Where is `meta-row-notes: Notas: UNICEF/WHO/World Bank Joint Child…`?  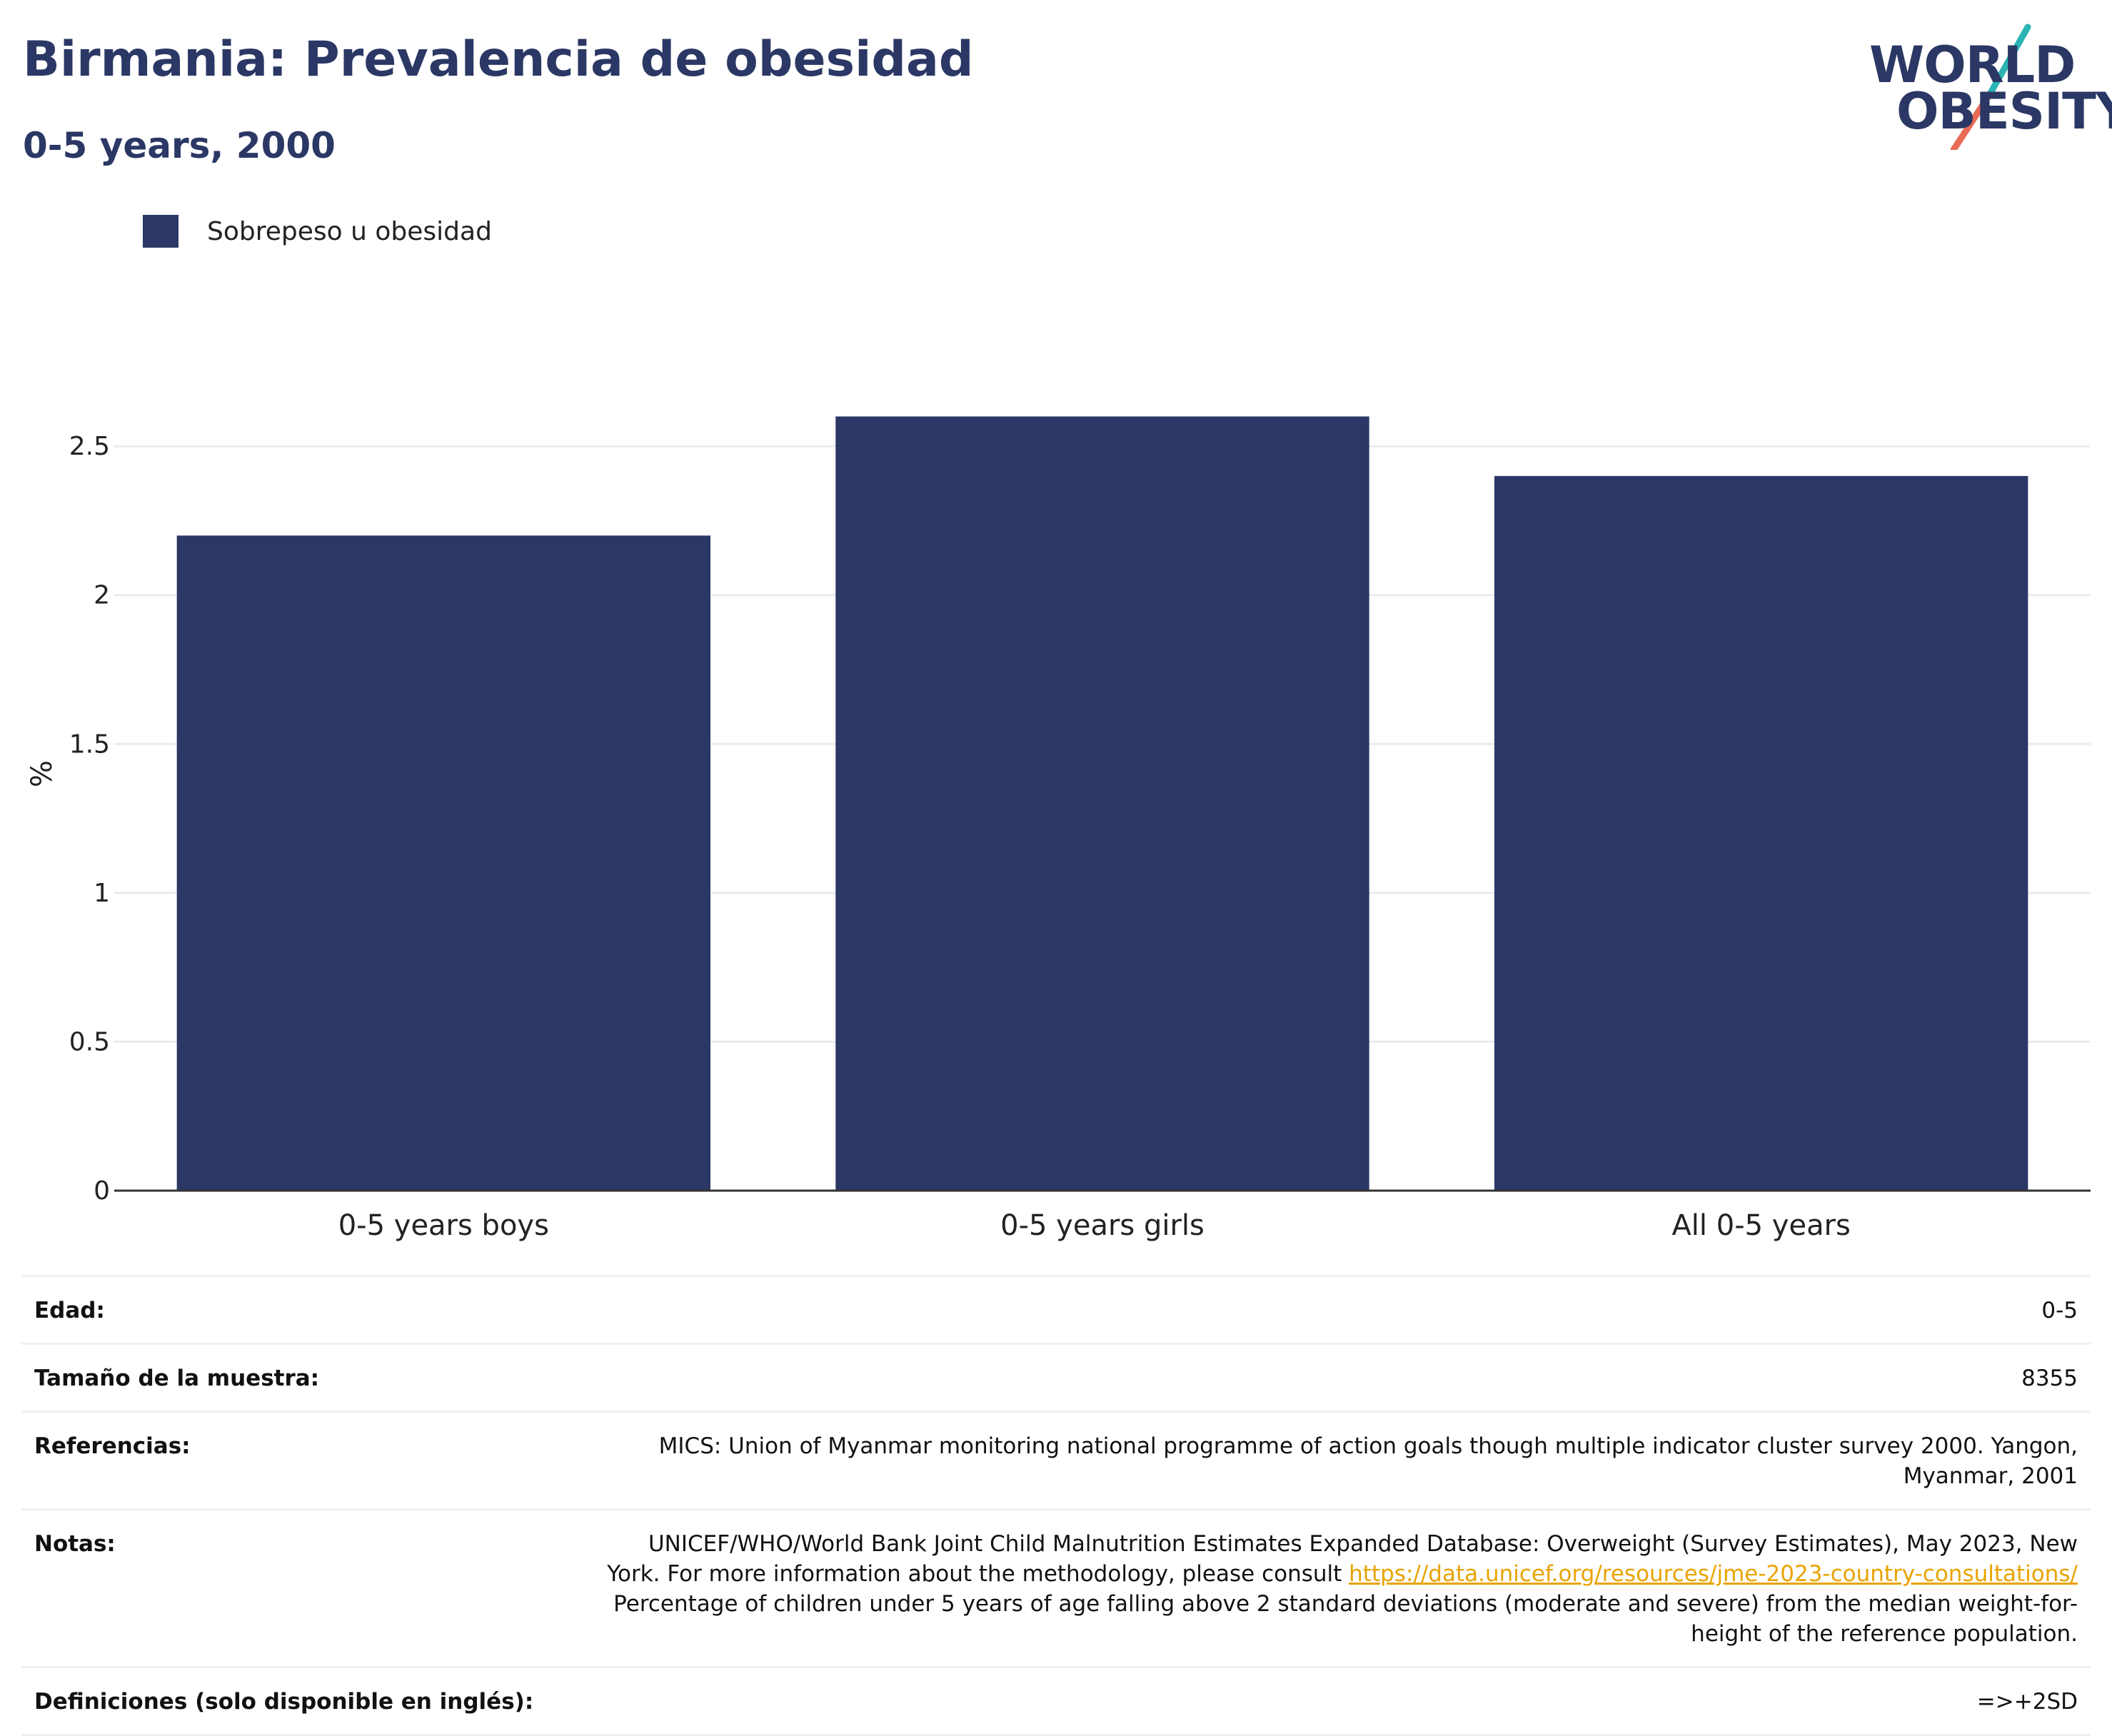 meta-row-notes: Notas: UNICEF/WHO/World Bank Joint Child… is located at coordinates (1056, 1589).